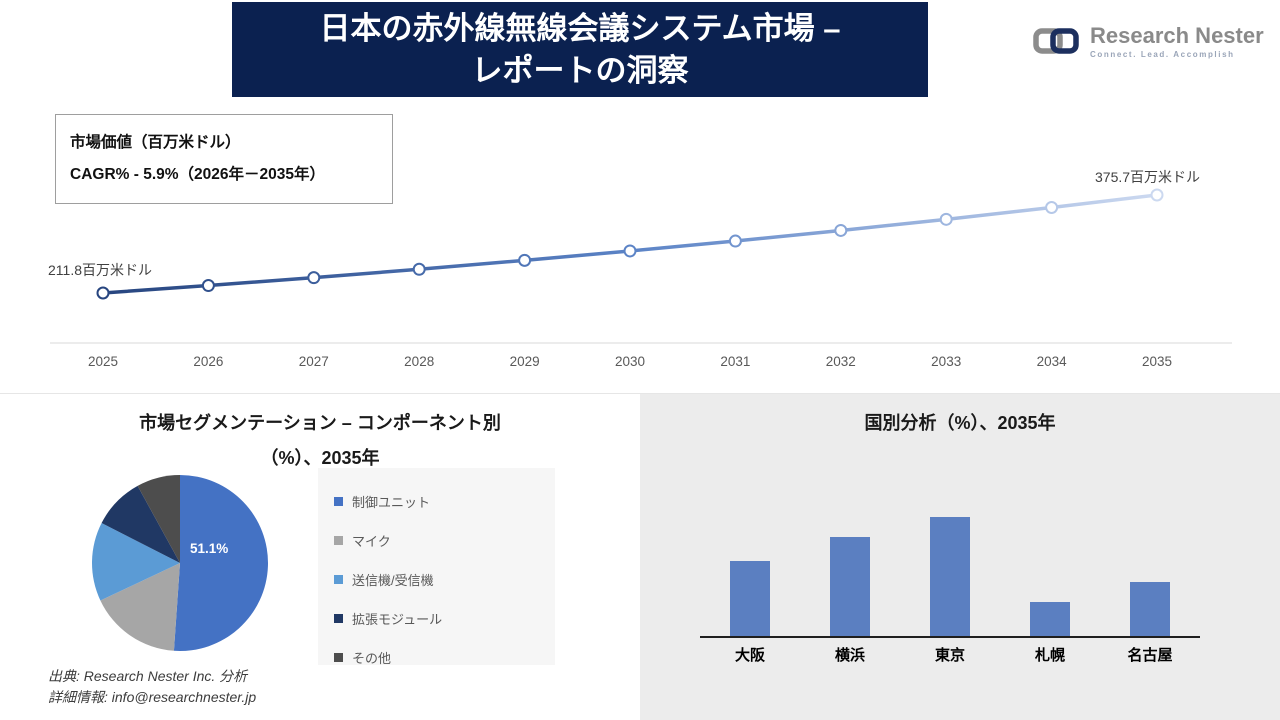 The height and width of the screenshot is (720, 1280). Describe the element at coordinates (630, 361) in the screenshot. I see `x-axis-tick-label: 2030` at that location.